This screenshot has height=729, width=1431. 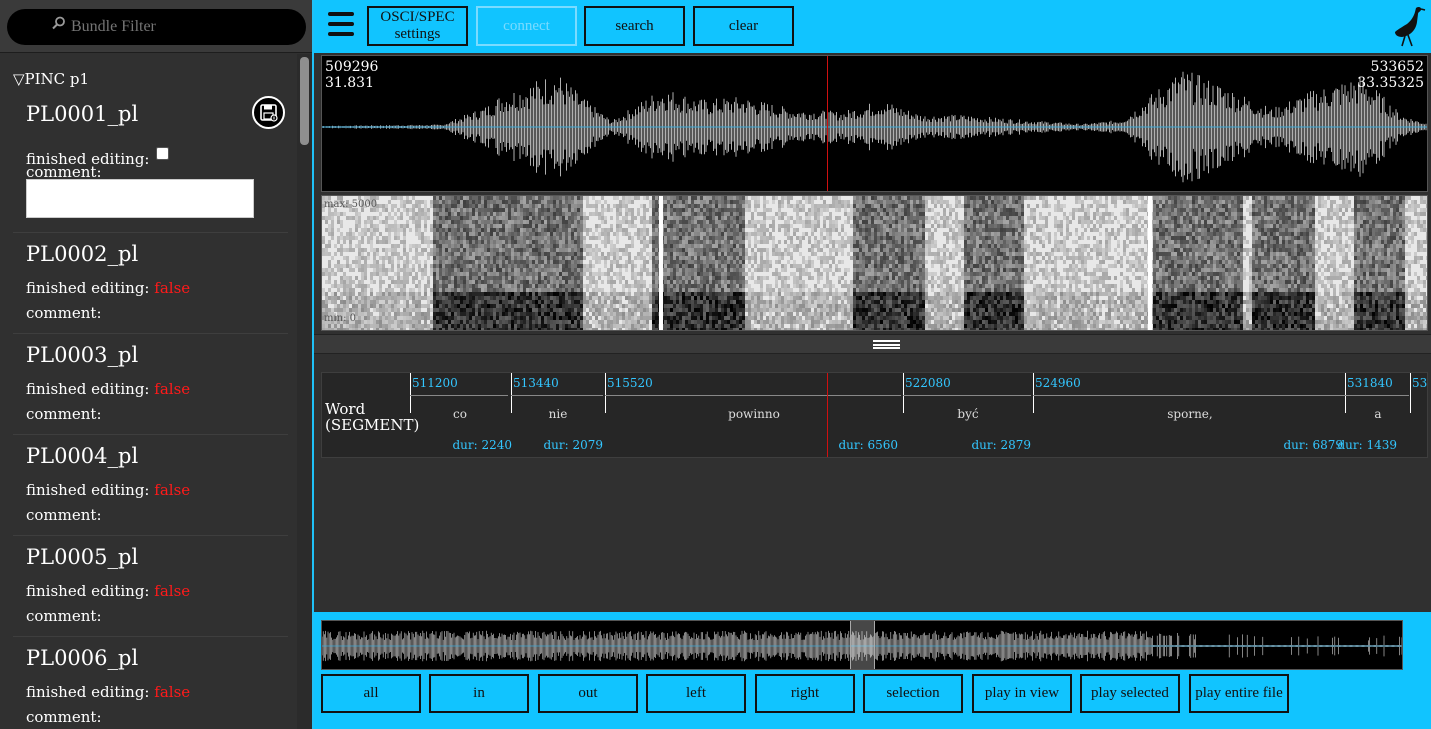 I want to click on segment-start-sample: 515520, so click(x=630, y=383).